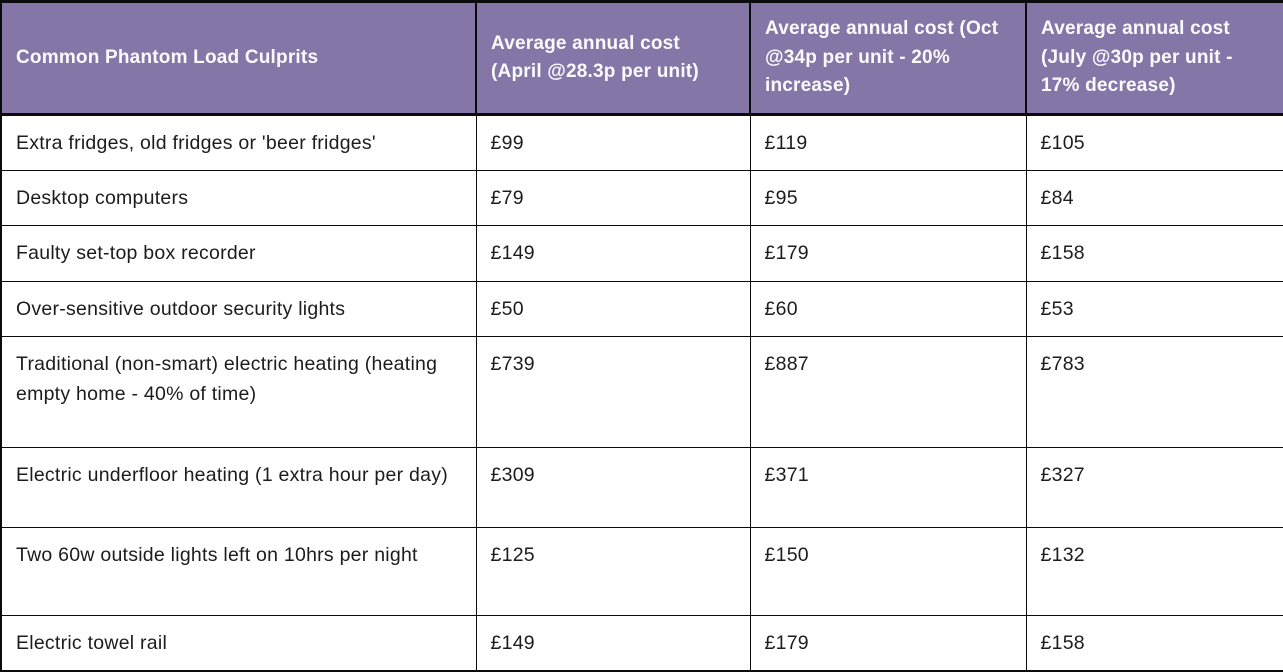 The height and width of the screenshot is (672, 1283). Describe the element at coordinates (1154, 198) in the screenshot. I see `cost-july-cell: £84` at that location.